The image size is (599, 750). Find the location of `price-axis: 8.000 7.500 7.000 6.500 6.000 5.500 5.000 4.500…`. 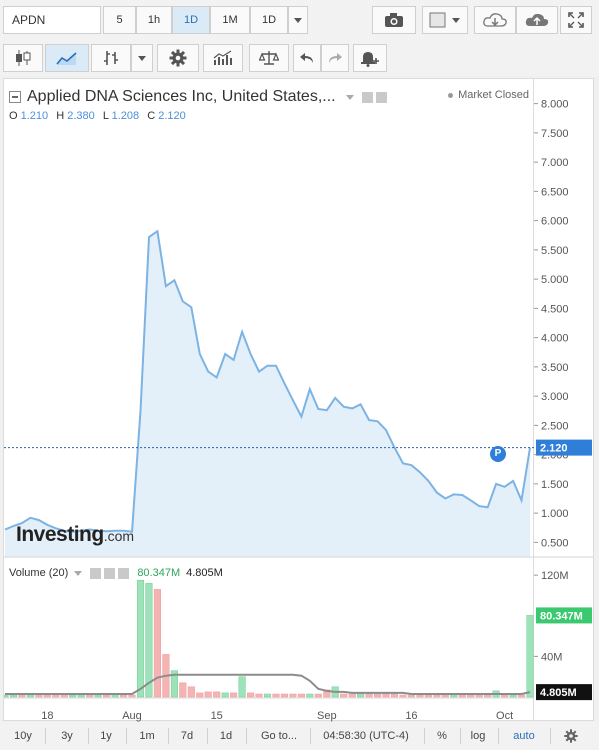

price-axis: 8.000 7.500 7.000 6.500 6.000 5.500 5.000 4.500… is located at coordinates (564, 399).